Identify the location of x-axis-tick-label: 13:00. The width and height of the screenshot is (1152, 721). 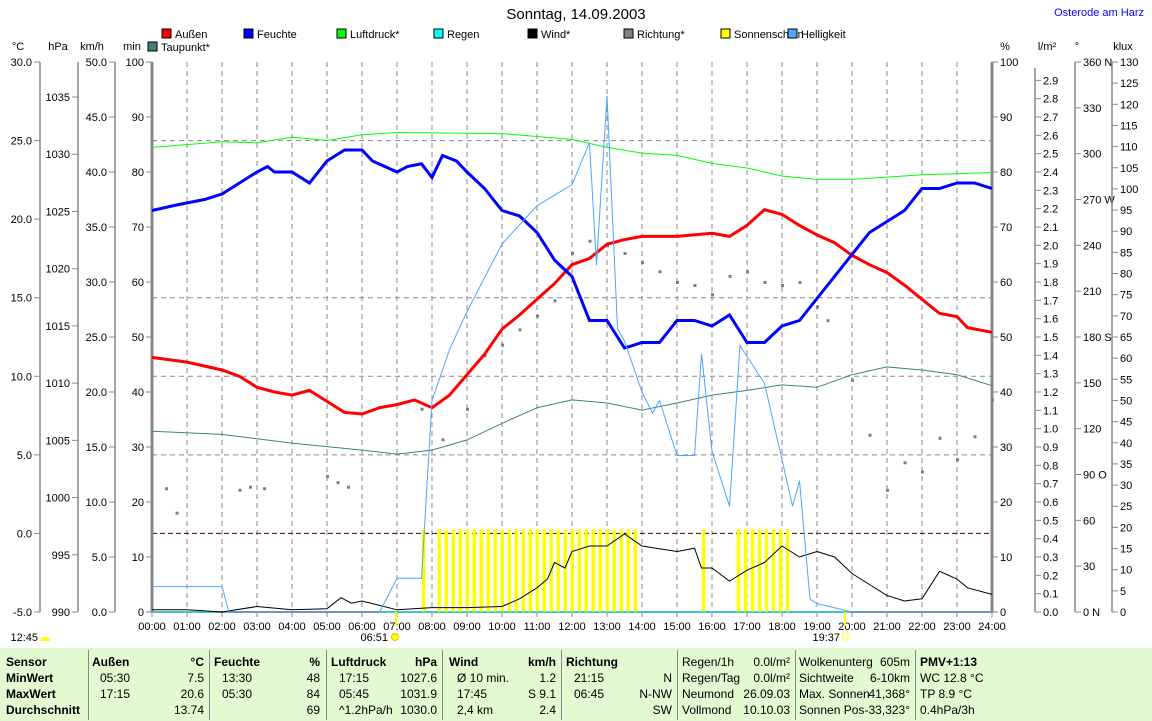
(607, 627).